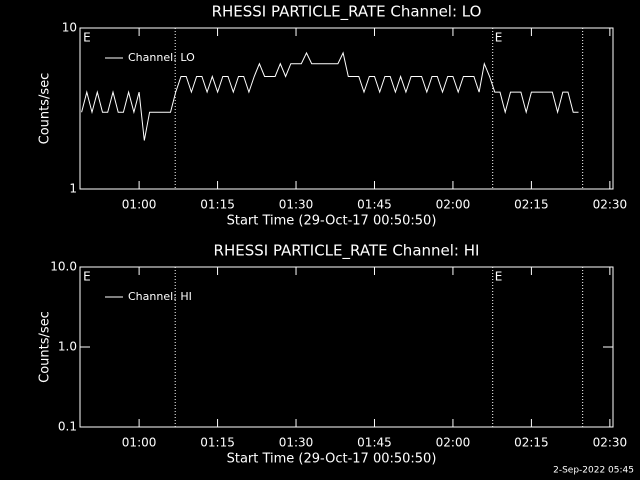 The height and width of the screenshot is (480, 640). What do you see at coordinates (160, 296) in the screenshot?
I see `legend-label: Channel: HI` at bounding box center [160, 296].